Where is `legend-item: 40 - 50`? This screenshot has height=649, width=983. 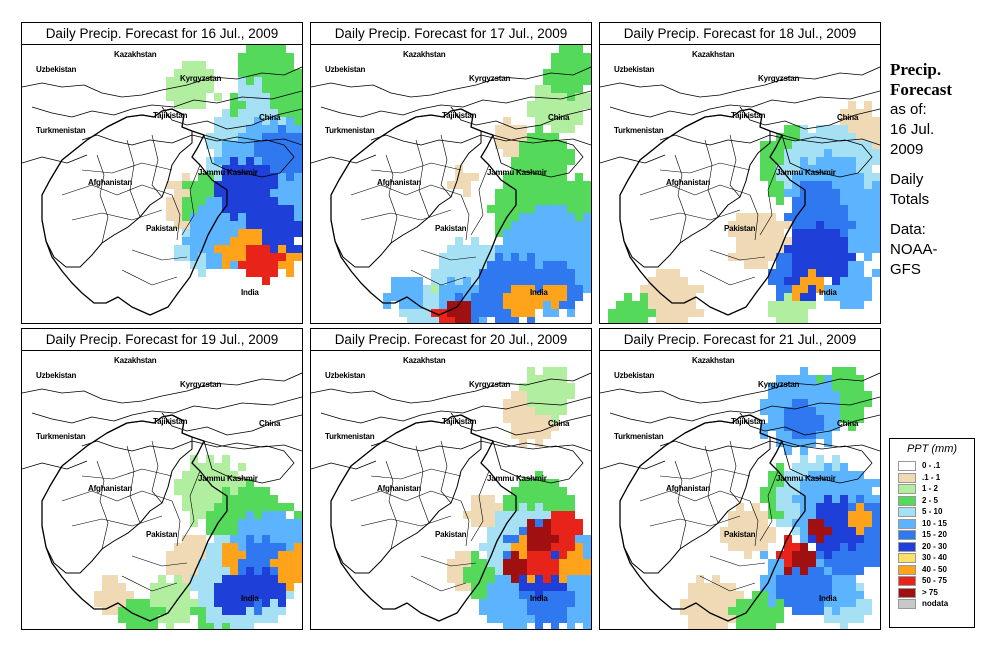
legend-item: 40 - 50 is located at coordinates (932, 570).